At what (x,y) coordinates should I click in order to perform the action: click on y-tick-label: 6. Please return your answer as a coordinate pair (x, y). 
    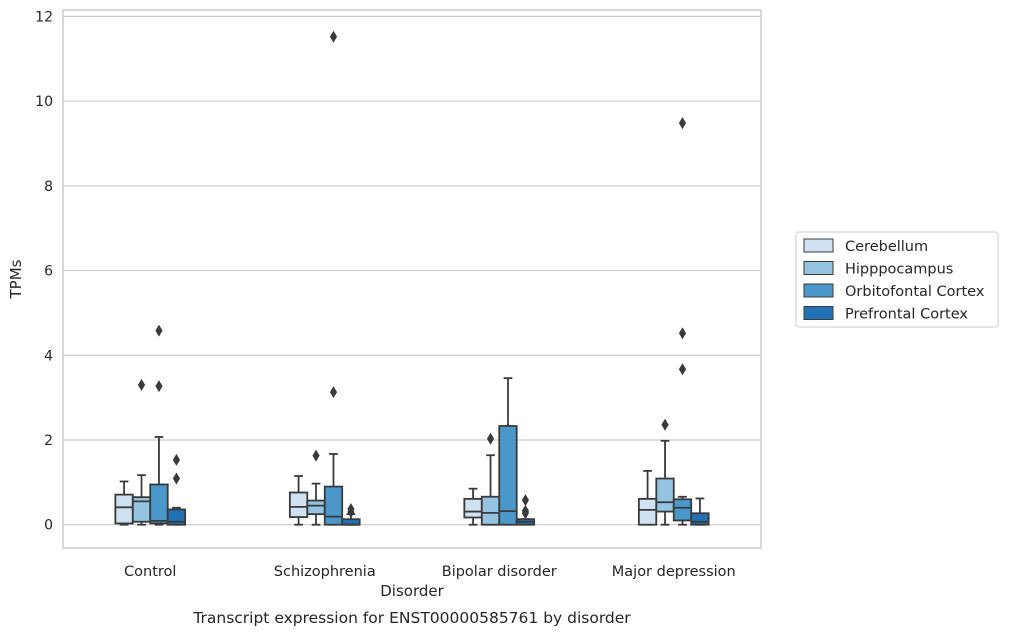
    Looking at the image, I should click on (48, 272).